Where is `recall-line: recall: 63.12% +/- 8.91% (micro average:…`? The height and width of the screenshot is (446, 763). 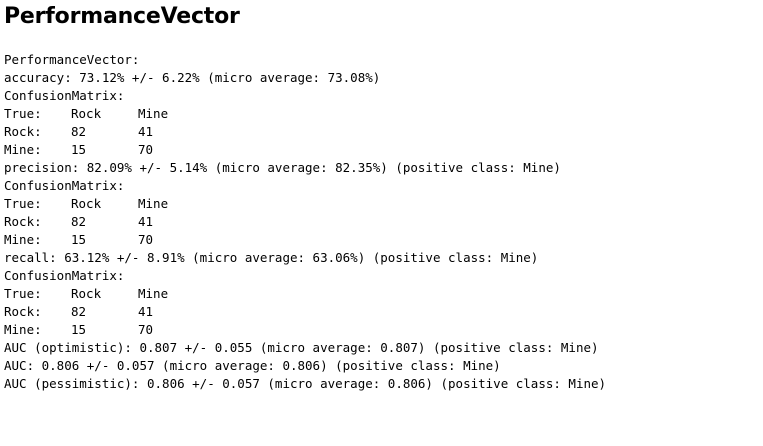 recall-line: recall: 63.12% +/- 8.91% (micro average:… is located at coordinates (271, 257).